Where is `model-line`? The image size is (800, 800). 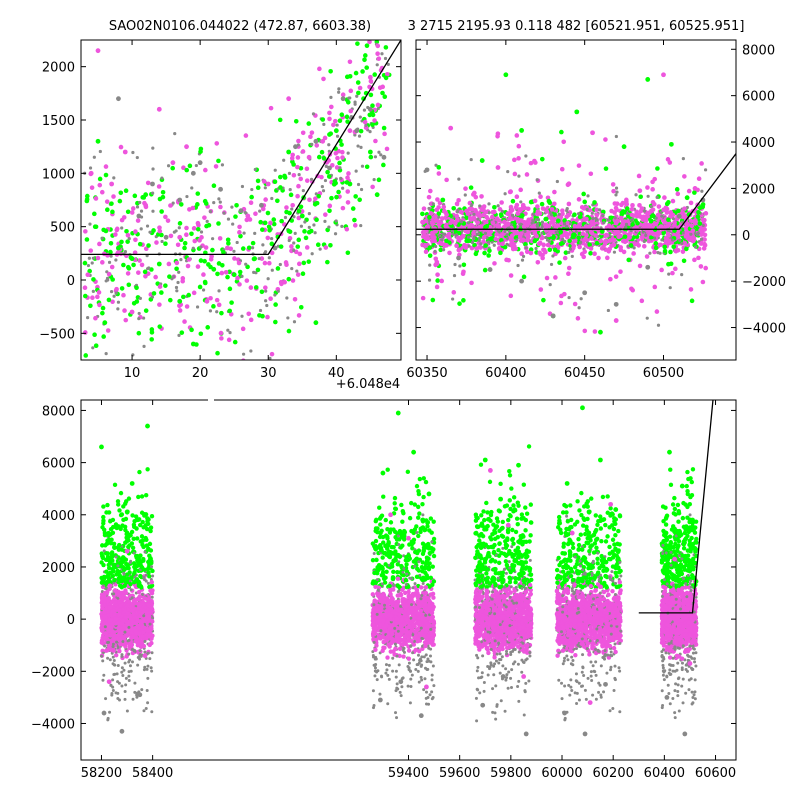
model-line is located at coordinates (676, 507).